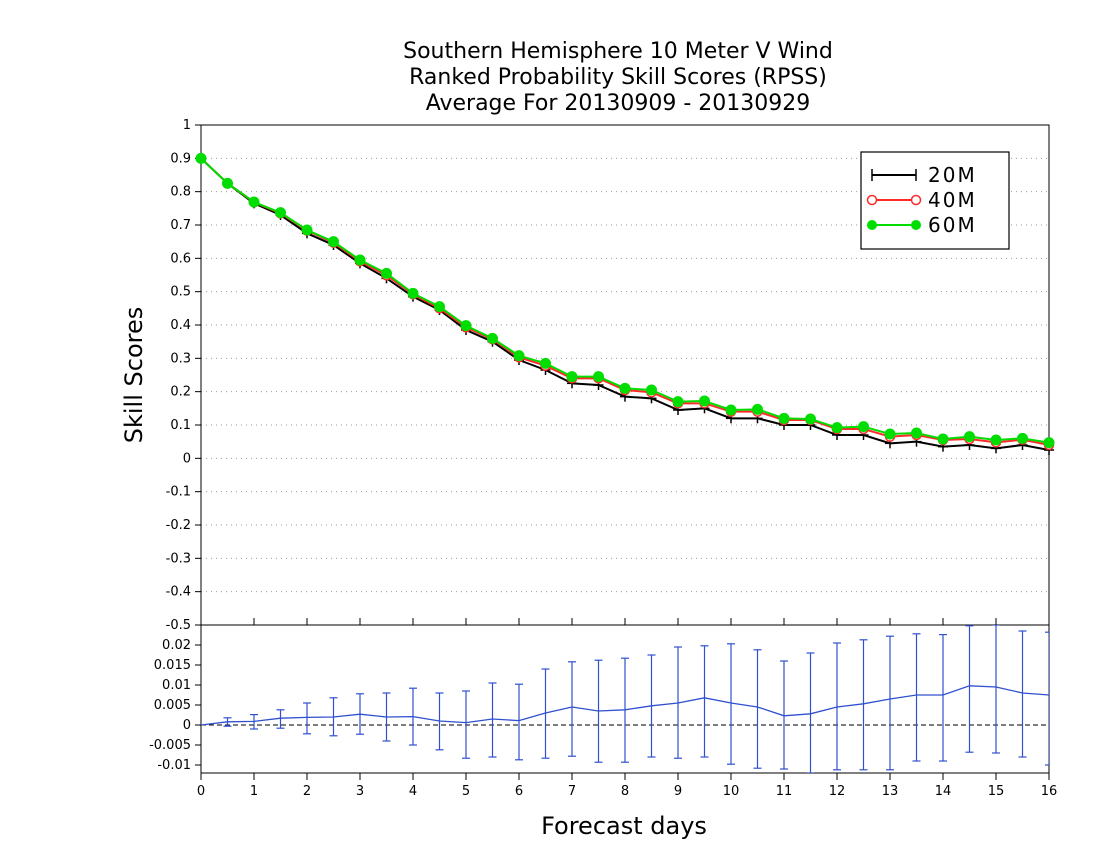 The image size is (1100, 854). What do you see at coordinates (996, 791) in the screenshot?
I see `x-tick-label: 15` at bounding box center [996, 791].